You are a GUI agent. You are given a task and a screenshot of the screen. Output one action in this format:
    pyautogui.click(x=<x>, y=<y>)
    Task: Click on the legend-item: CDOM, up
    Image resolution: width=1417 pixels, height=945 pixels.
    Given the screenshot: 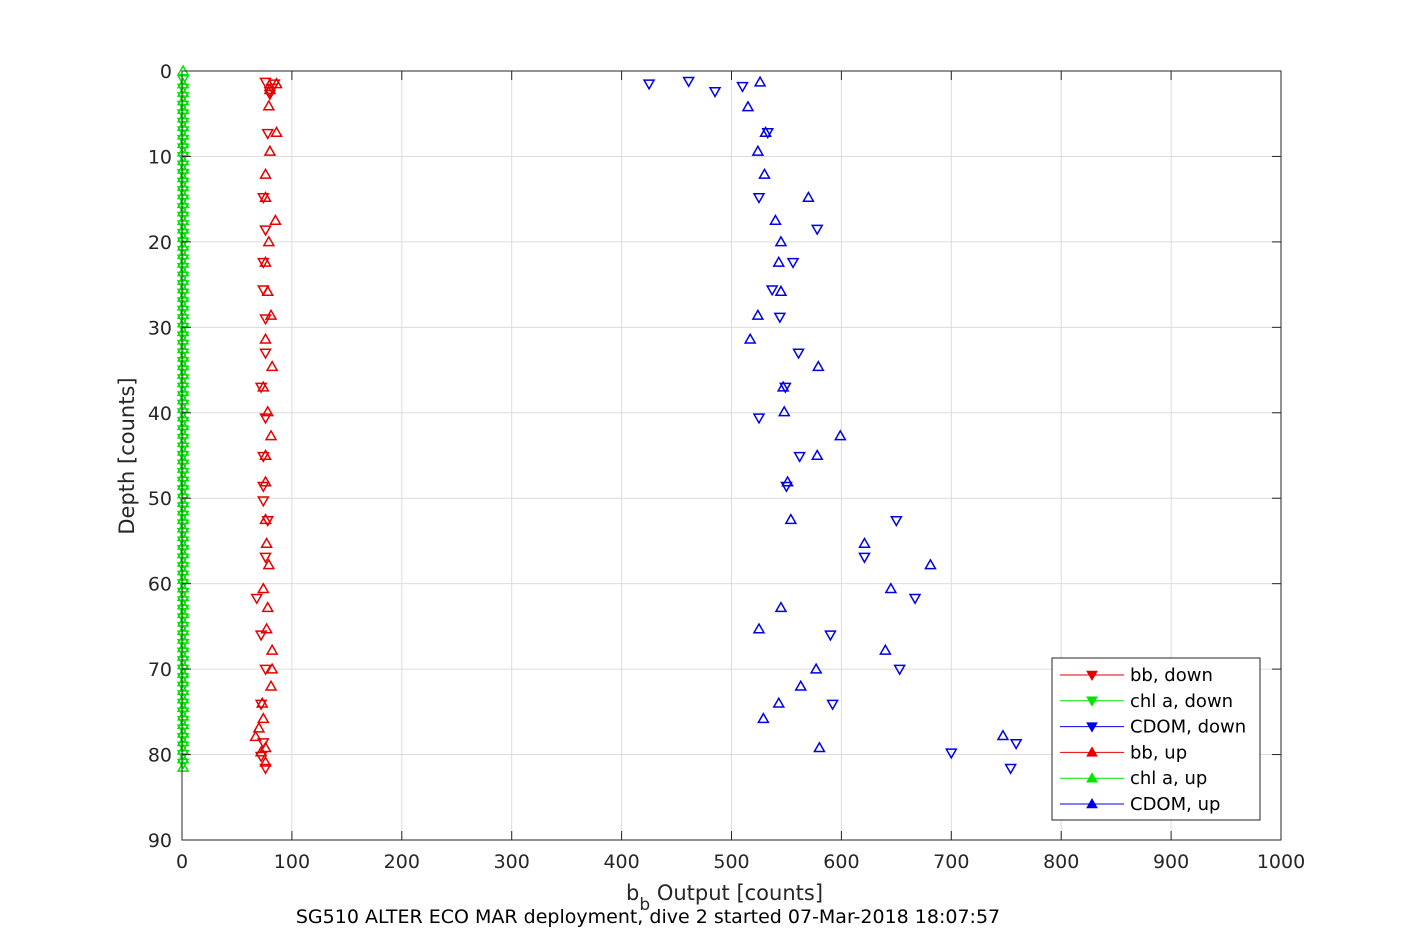 What is the action you would take?
    pyautogui.click(x=1140, y=804)
    